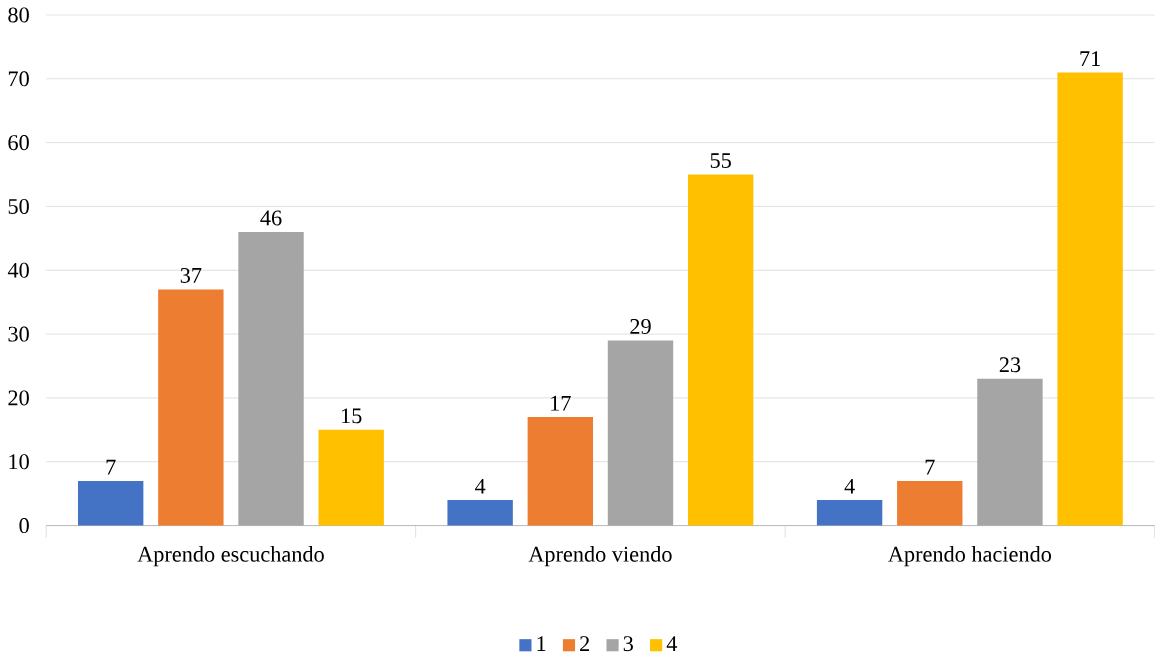 This screenshot has width=1155, height=662. Describe the element at coordinates (640, 326) in the screenshot. I see `data-label: 29` at that location.